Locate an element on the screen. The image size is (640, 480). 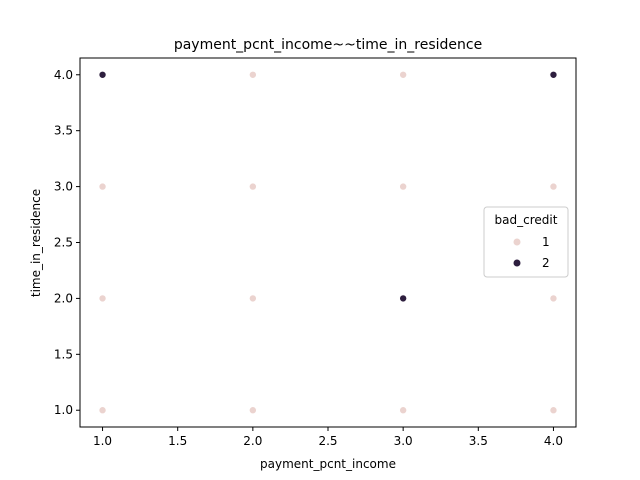
x-axis-label: payment_pcnt_income is located at coordinates (328, 464).